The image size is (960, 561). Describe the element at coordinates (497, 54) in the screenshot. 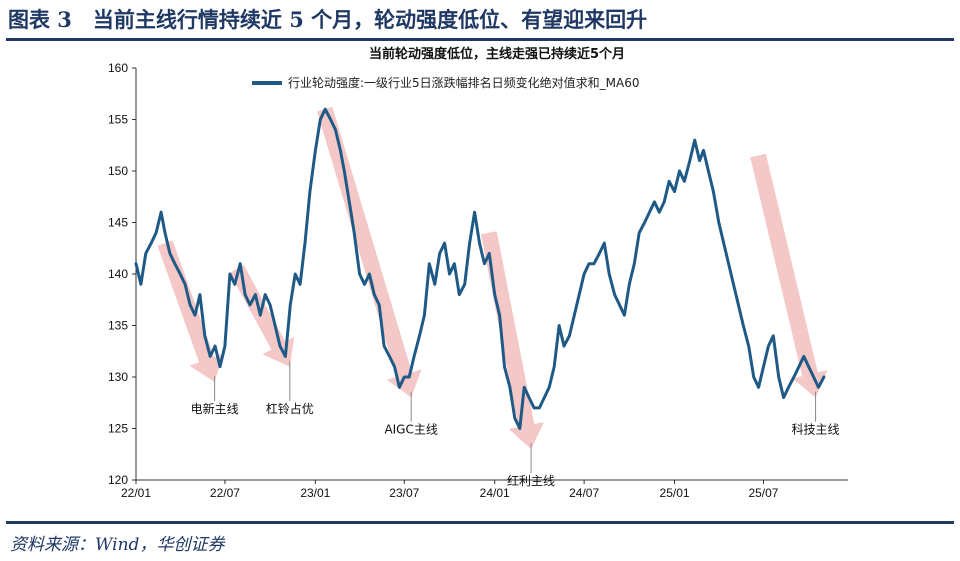

I see `chart-title: 当前轮动强度低位，主线走强已持续近5个月` at that location.